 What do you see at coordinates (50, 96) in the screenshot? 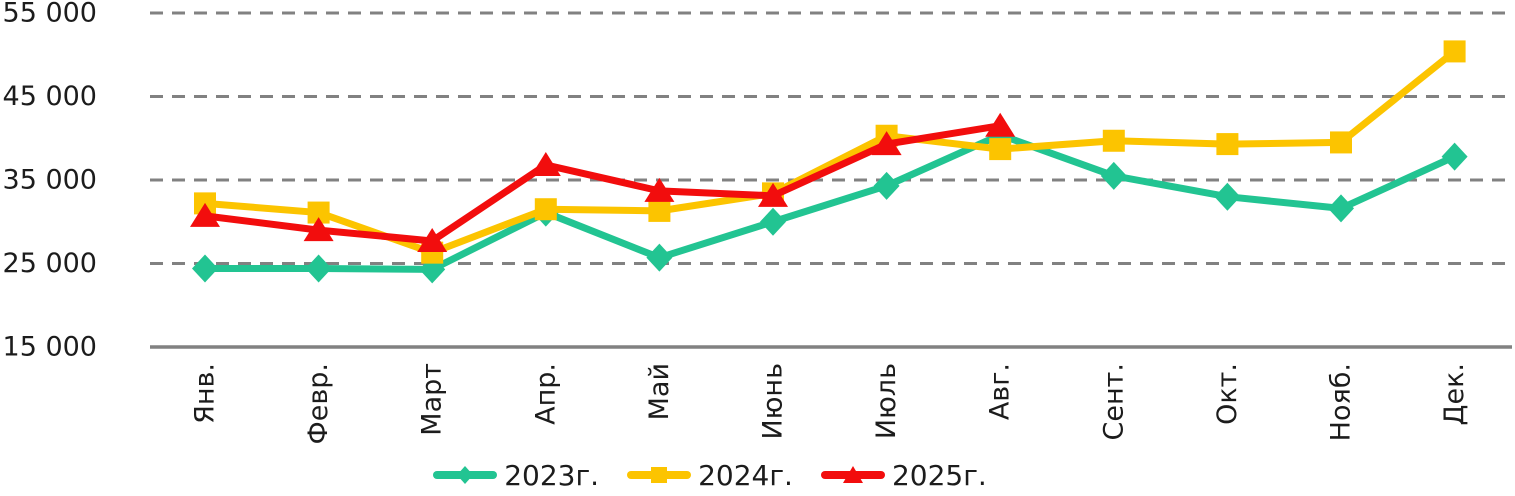
I see `y-axis-tick-label: 45 000` at bounding box center [50, 96].